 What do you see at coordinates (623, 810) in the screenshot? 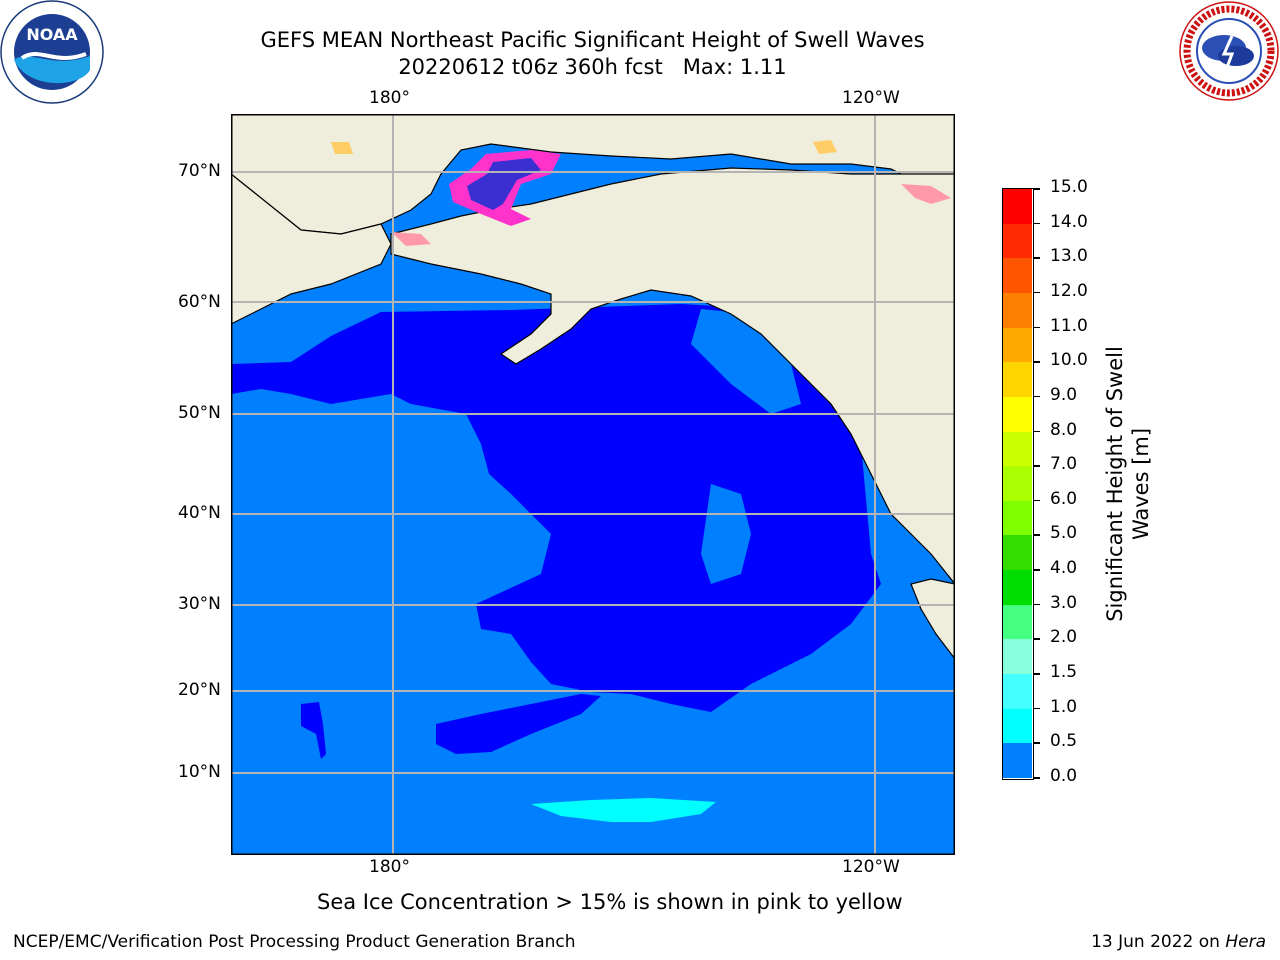
I see `swell-high-patch` at bounding box center [623, 810].